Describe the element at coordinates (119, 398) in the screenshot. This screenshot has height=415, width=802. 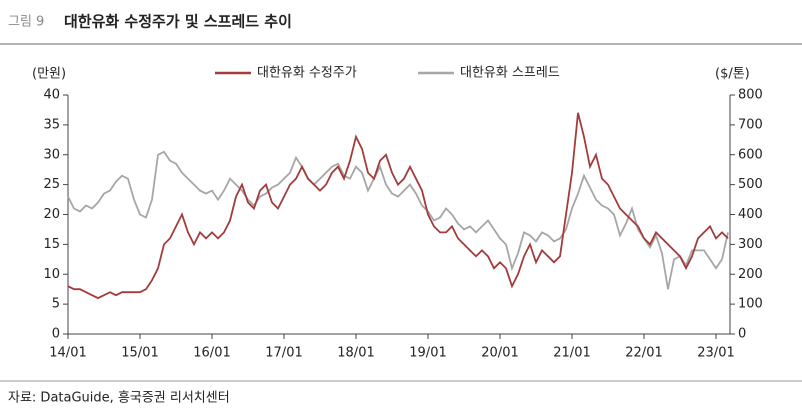
I see `source: 자료: DataGuide, 흥국증권 리서치센터` at that location.